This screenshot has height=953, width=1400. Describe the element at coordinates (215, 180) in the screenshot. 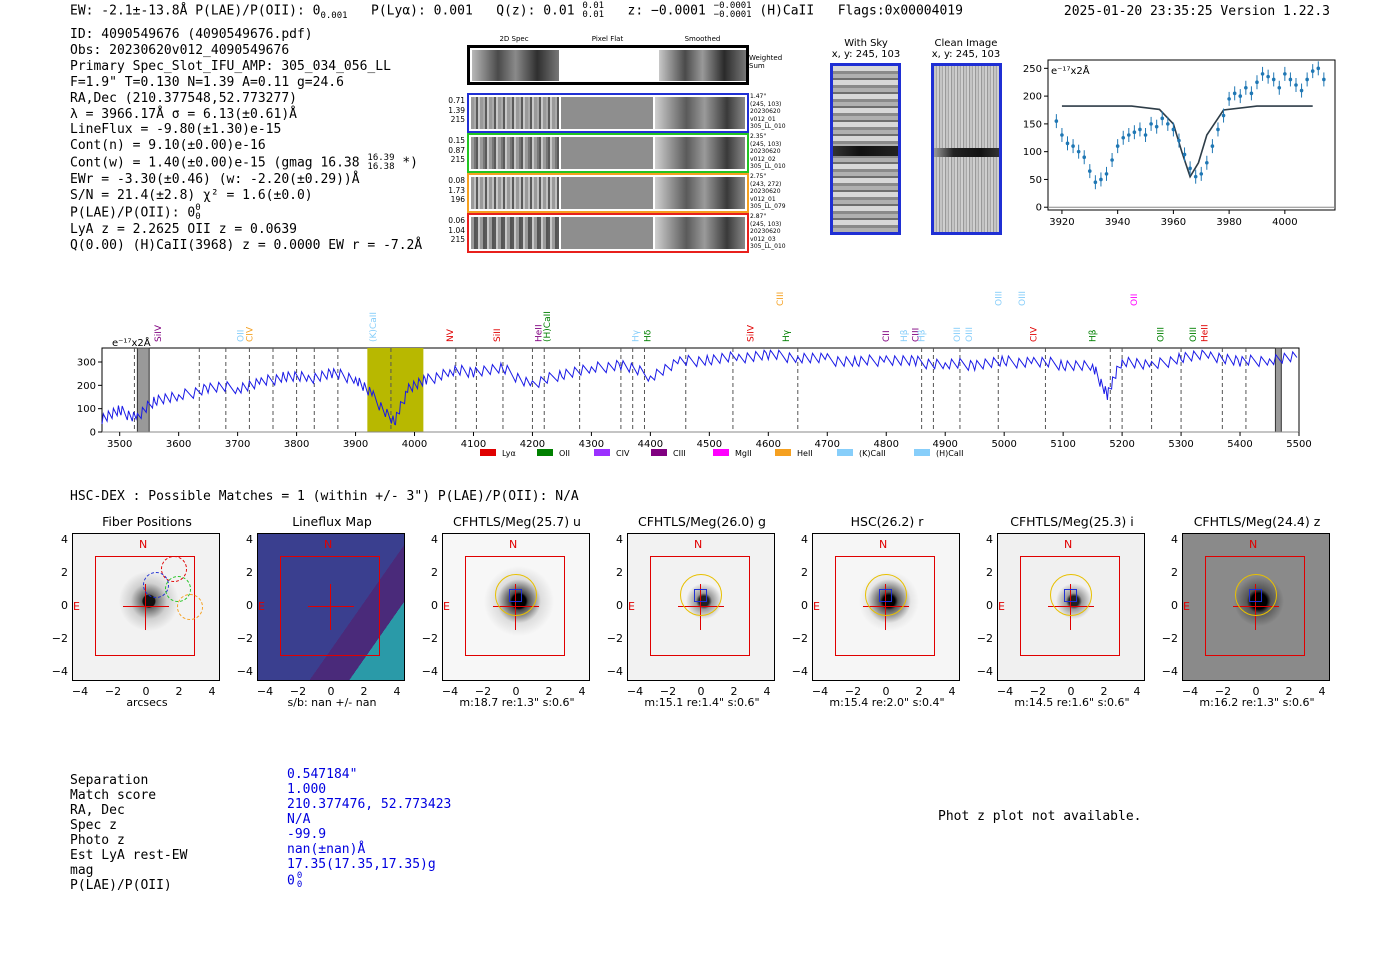

I see `detection-ewr: EWr = -3.30(±0.46) (w: -2.20(±0.29))Å` at that location.